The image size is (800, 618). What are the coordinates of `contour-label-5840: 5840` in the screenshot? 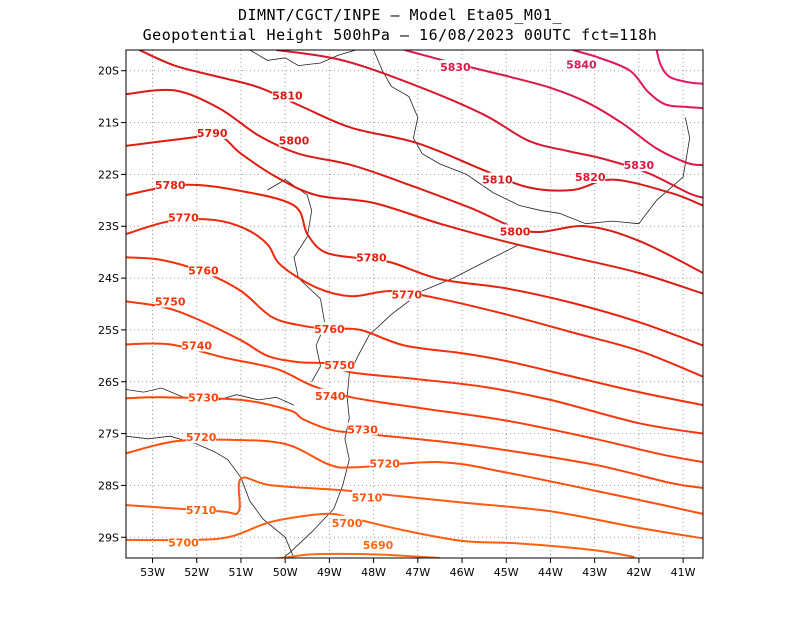 It's located at (581, 65).